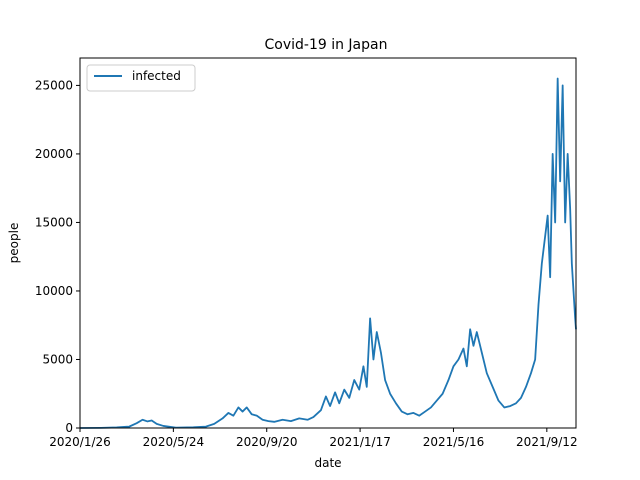 This screenshot has width=640, height=480. What do you see at coordinates (326, 45) in the screenshot?
I see `chart-title: Covid-19 in Japan` at bounding box center [326, 45].